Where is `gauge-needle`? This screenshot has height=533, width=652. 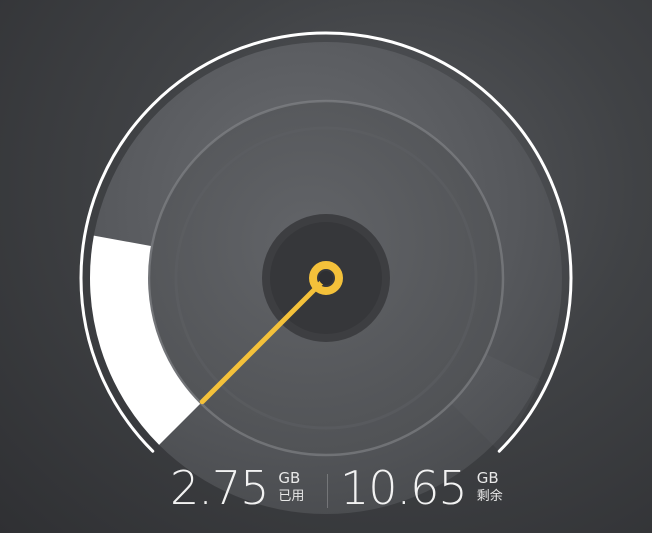
gauge-needle is located at coordinates (264, 340).